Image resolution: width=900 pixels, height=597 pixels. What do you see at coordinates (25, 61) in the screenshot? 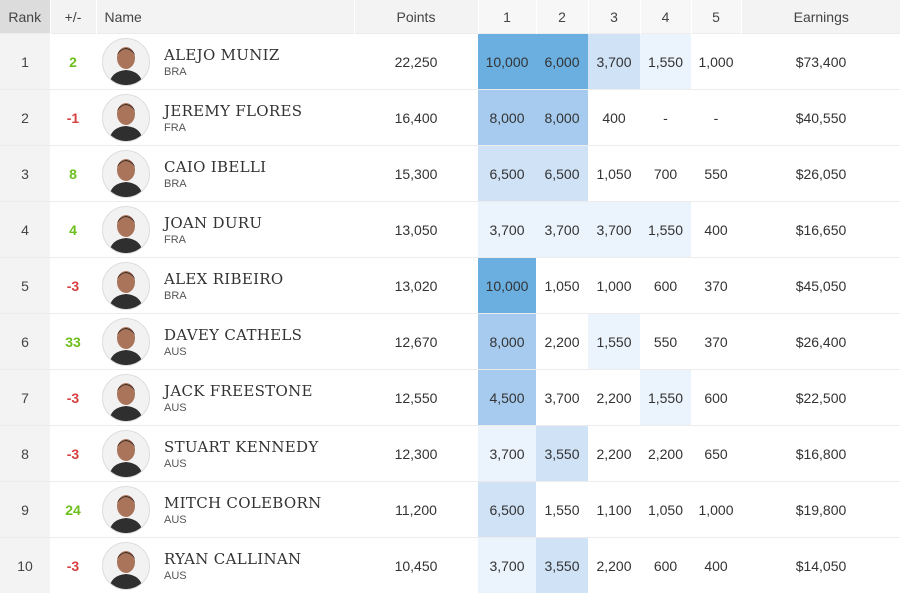
I see `rank-cell: 1` at bounding box center [25, 61].